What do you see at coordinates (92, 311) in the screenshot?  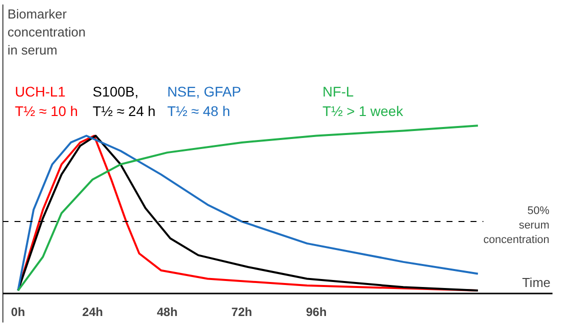 I see `x-tick-label: 24h` at bounding box center [92, 311].